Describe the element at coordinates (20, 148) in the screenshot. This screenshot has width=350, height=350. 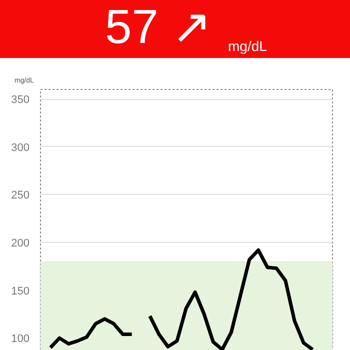
I see `y-tick-label: 300` at that location.